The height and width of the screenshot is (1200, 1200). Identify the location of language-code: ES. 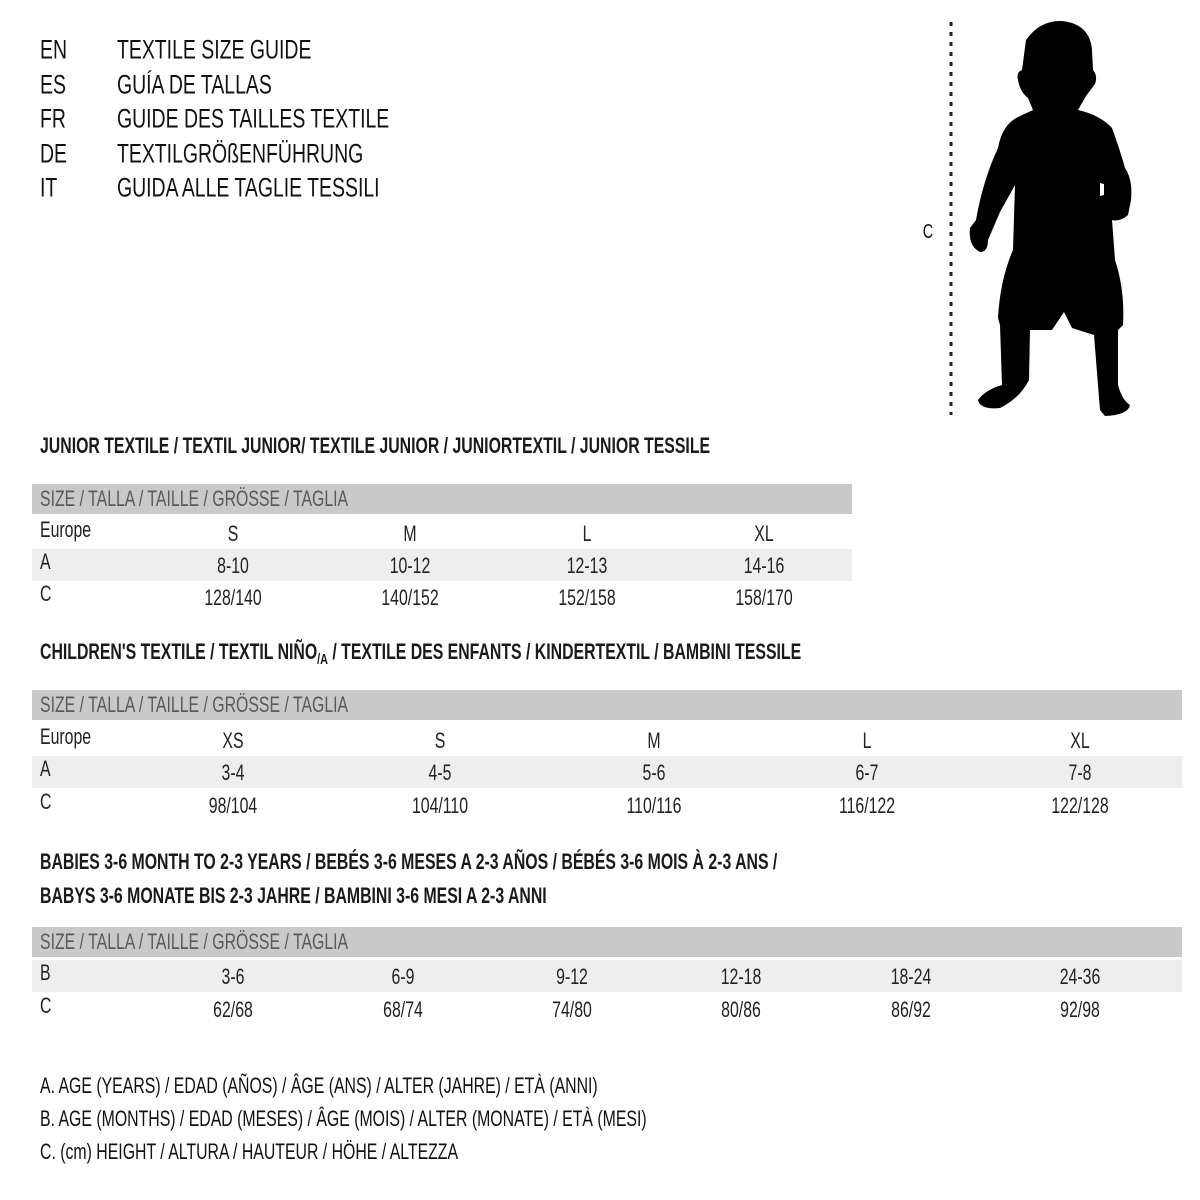
(53, 84).